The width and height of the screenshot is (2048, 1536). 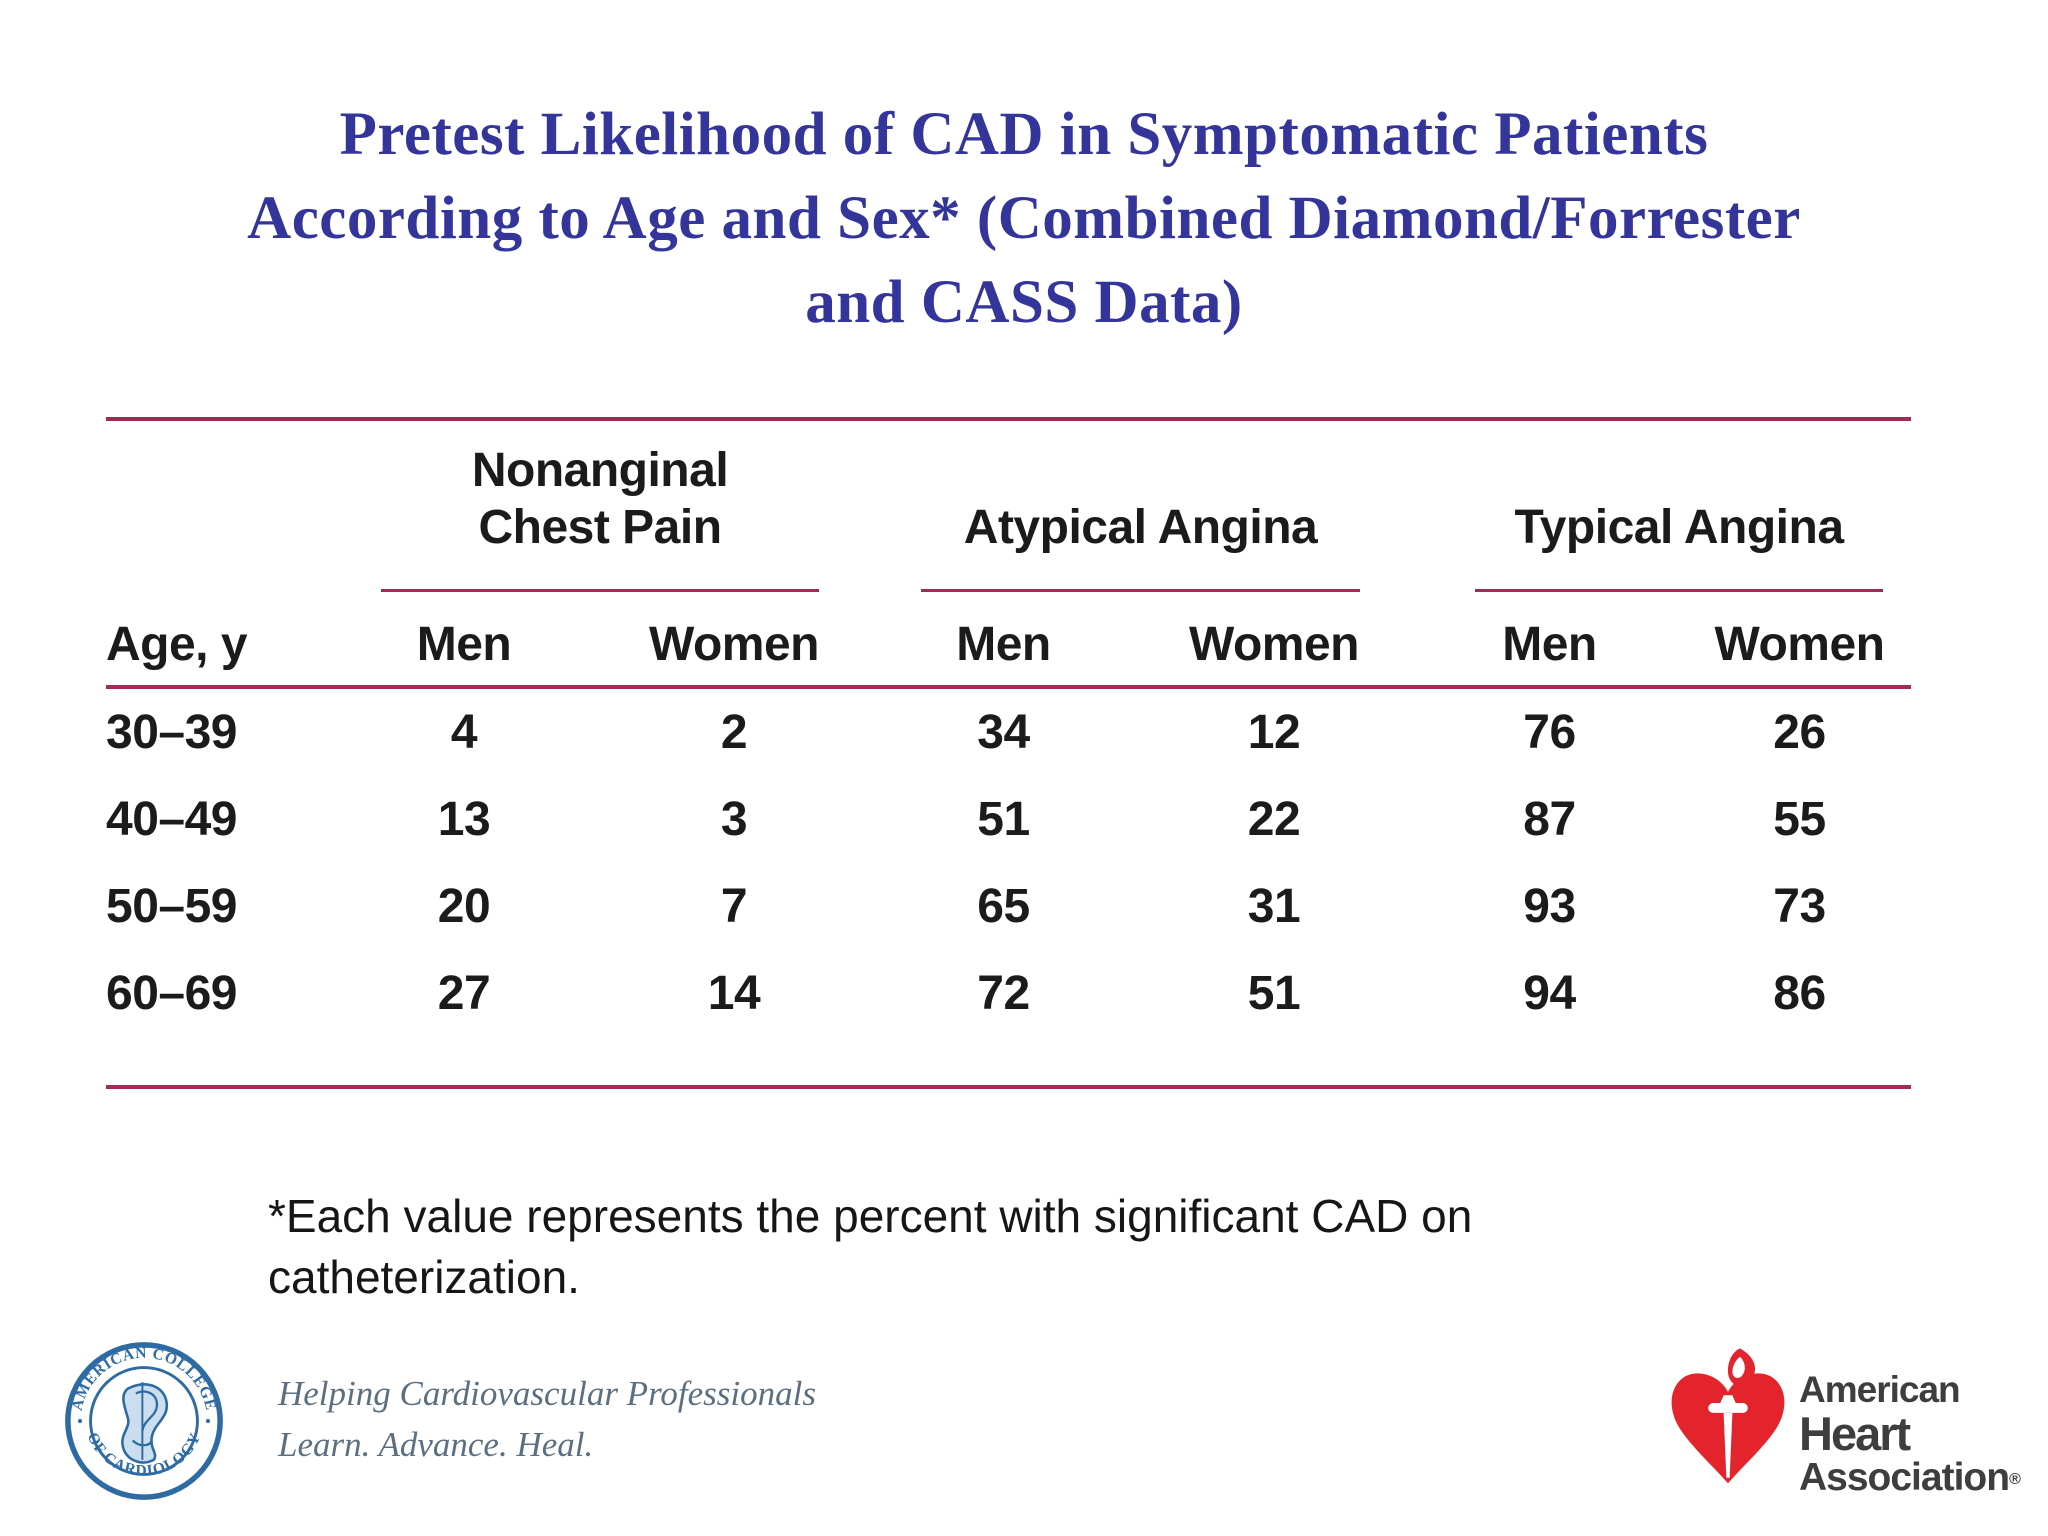 I want to click on value-cell: 12, so click(x=1274, y=732).